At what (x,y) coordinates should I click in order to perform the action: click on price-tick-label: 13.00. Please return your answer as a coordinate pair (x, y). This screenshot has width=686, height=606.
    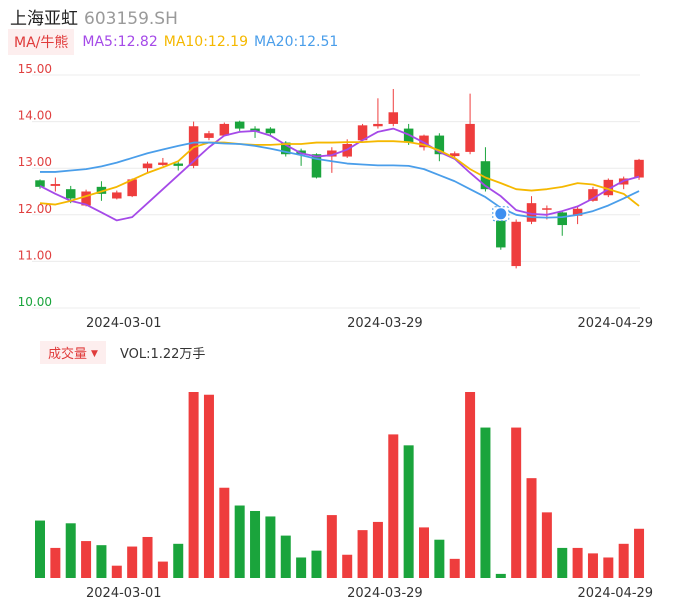
    Looking at the image, I should click on (35, 162).